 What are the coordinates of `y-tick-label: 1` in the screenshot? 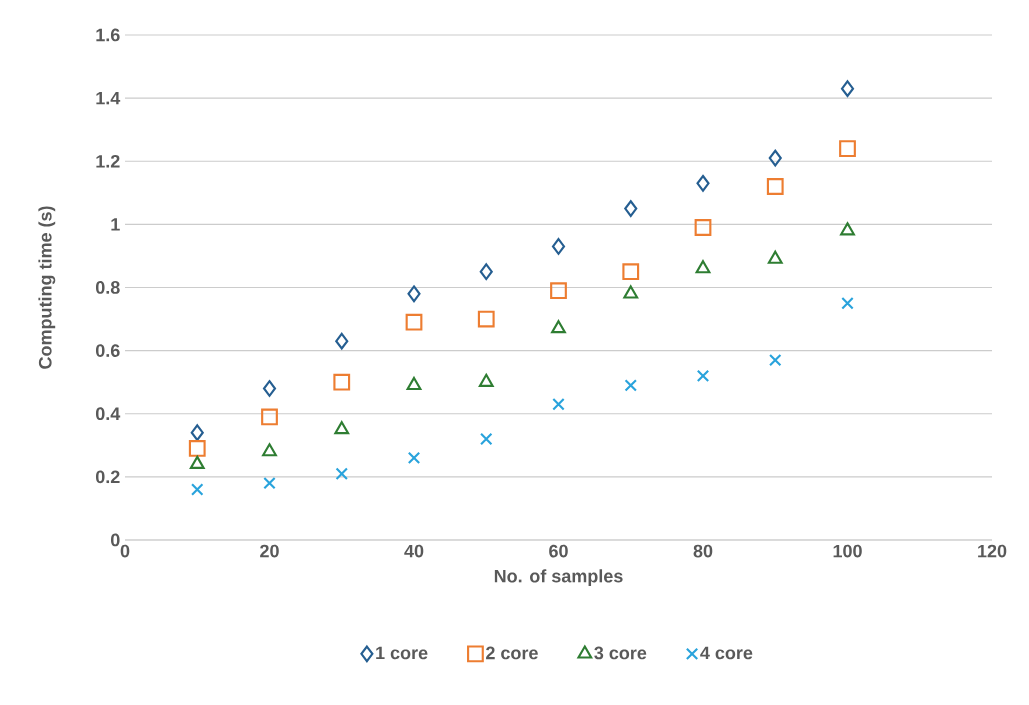 It's located at (115, 224).